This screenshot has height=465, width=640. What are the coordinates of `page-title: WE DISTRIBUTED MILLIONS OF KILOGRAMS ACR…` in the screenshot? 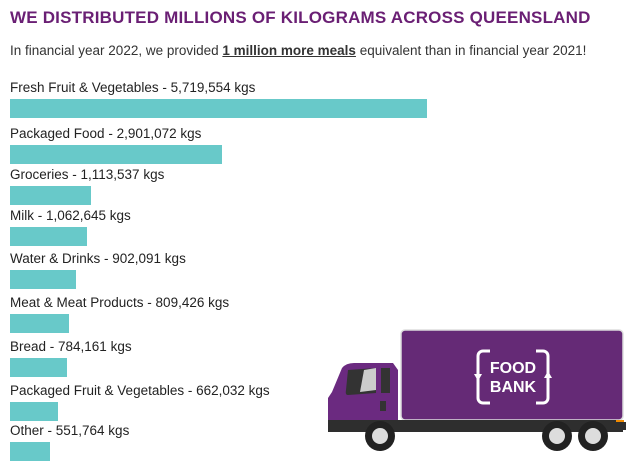 It's located at (300, 17).